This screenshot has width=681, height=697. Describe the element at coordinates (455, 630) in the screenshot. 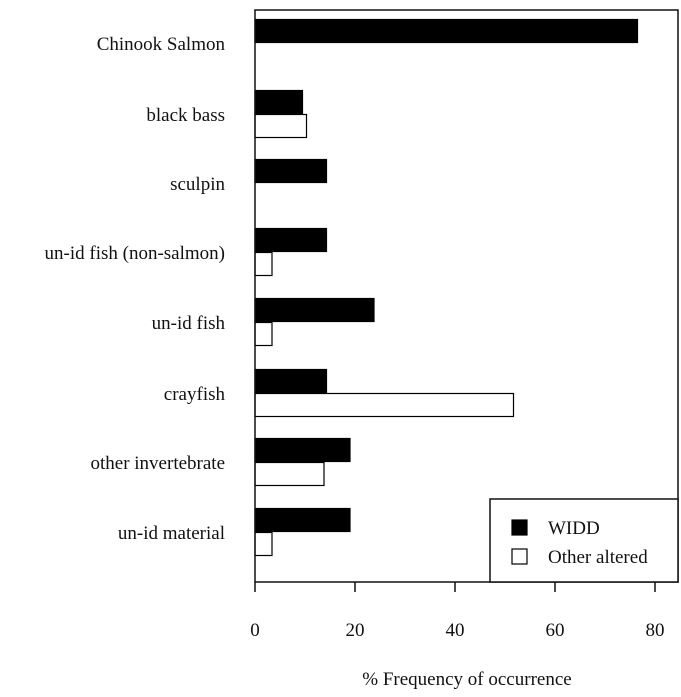

I see `x-tick-label: 40` at that location.